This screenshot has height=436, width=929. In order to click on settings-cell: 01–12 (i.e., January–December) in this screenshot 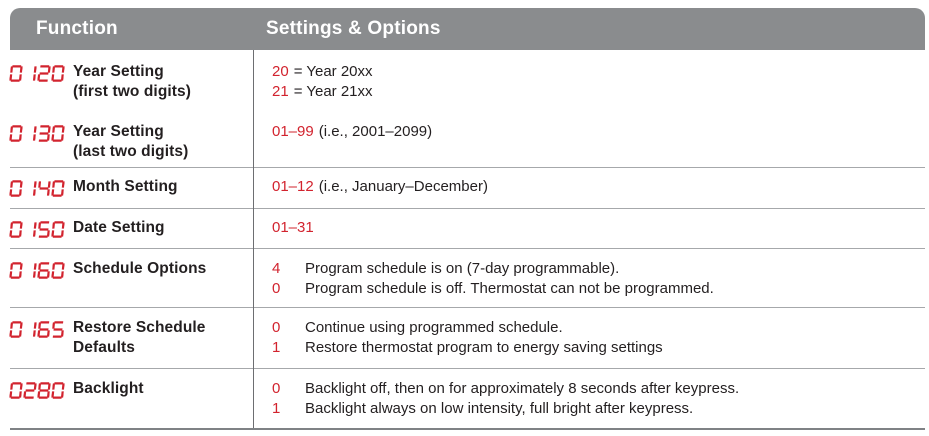, I will do `click(589, 192)`.